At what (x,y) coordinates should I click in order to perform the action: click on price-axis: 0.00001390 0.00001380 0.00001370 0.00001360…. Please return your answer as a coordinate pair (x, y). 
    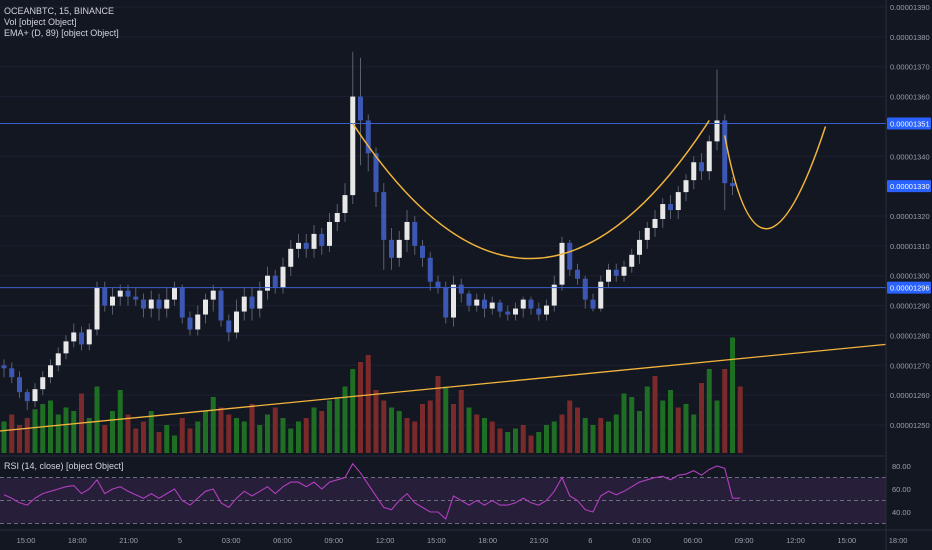
    Looking at the image, I should click on (908, 275).